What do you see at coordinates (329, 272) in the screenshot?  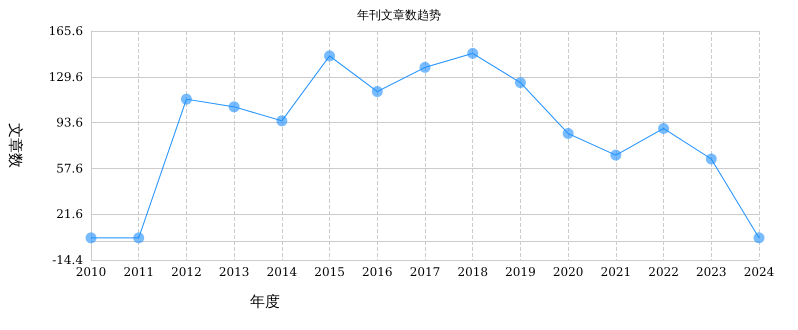 I see `x-tick-label: 2015` at bounding box center [329, 272].